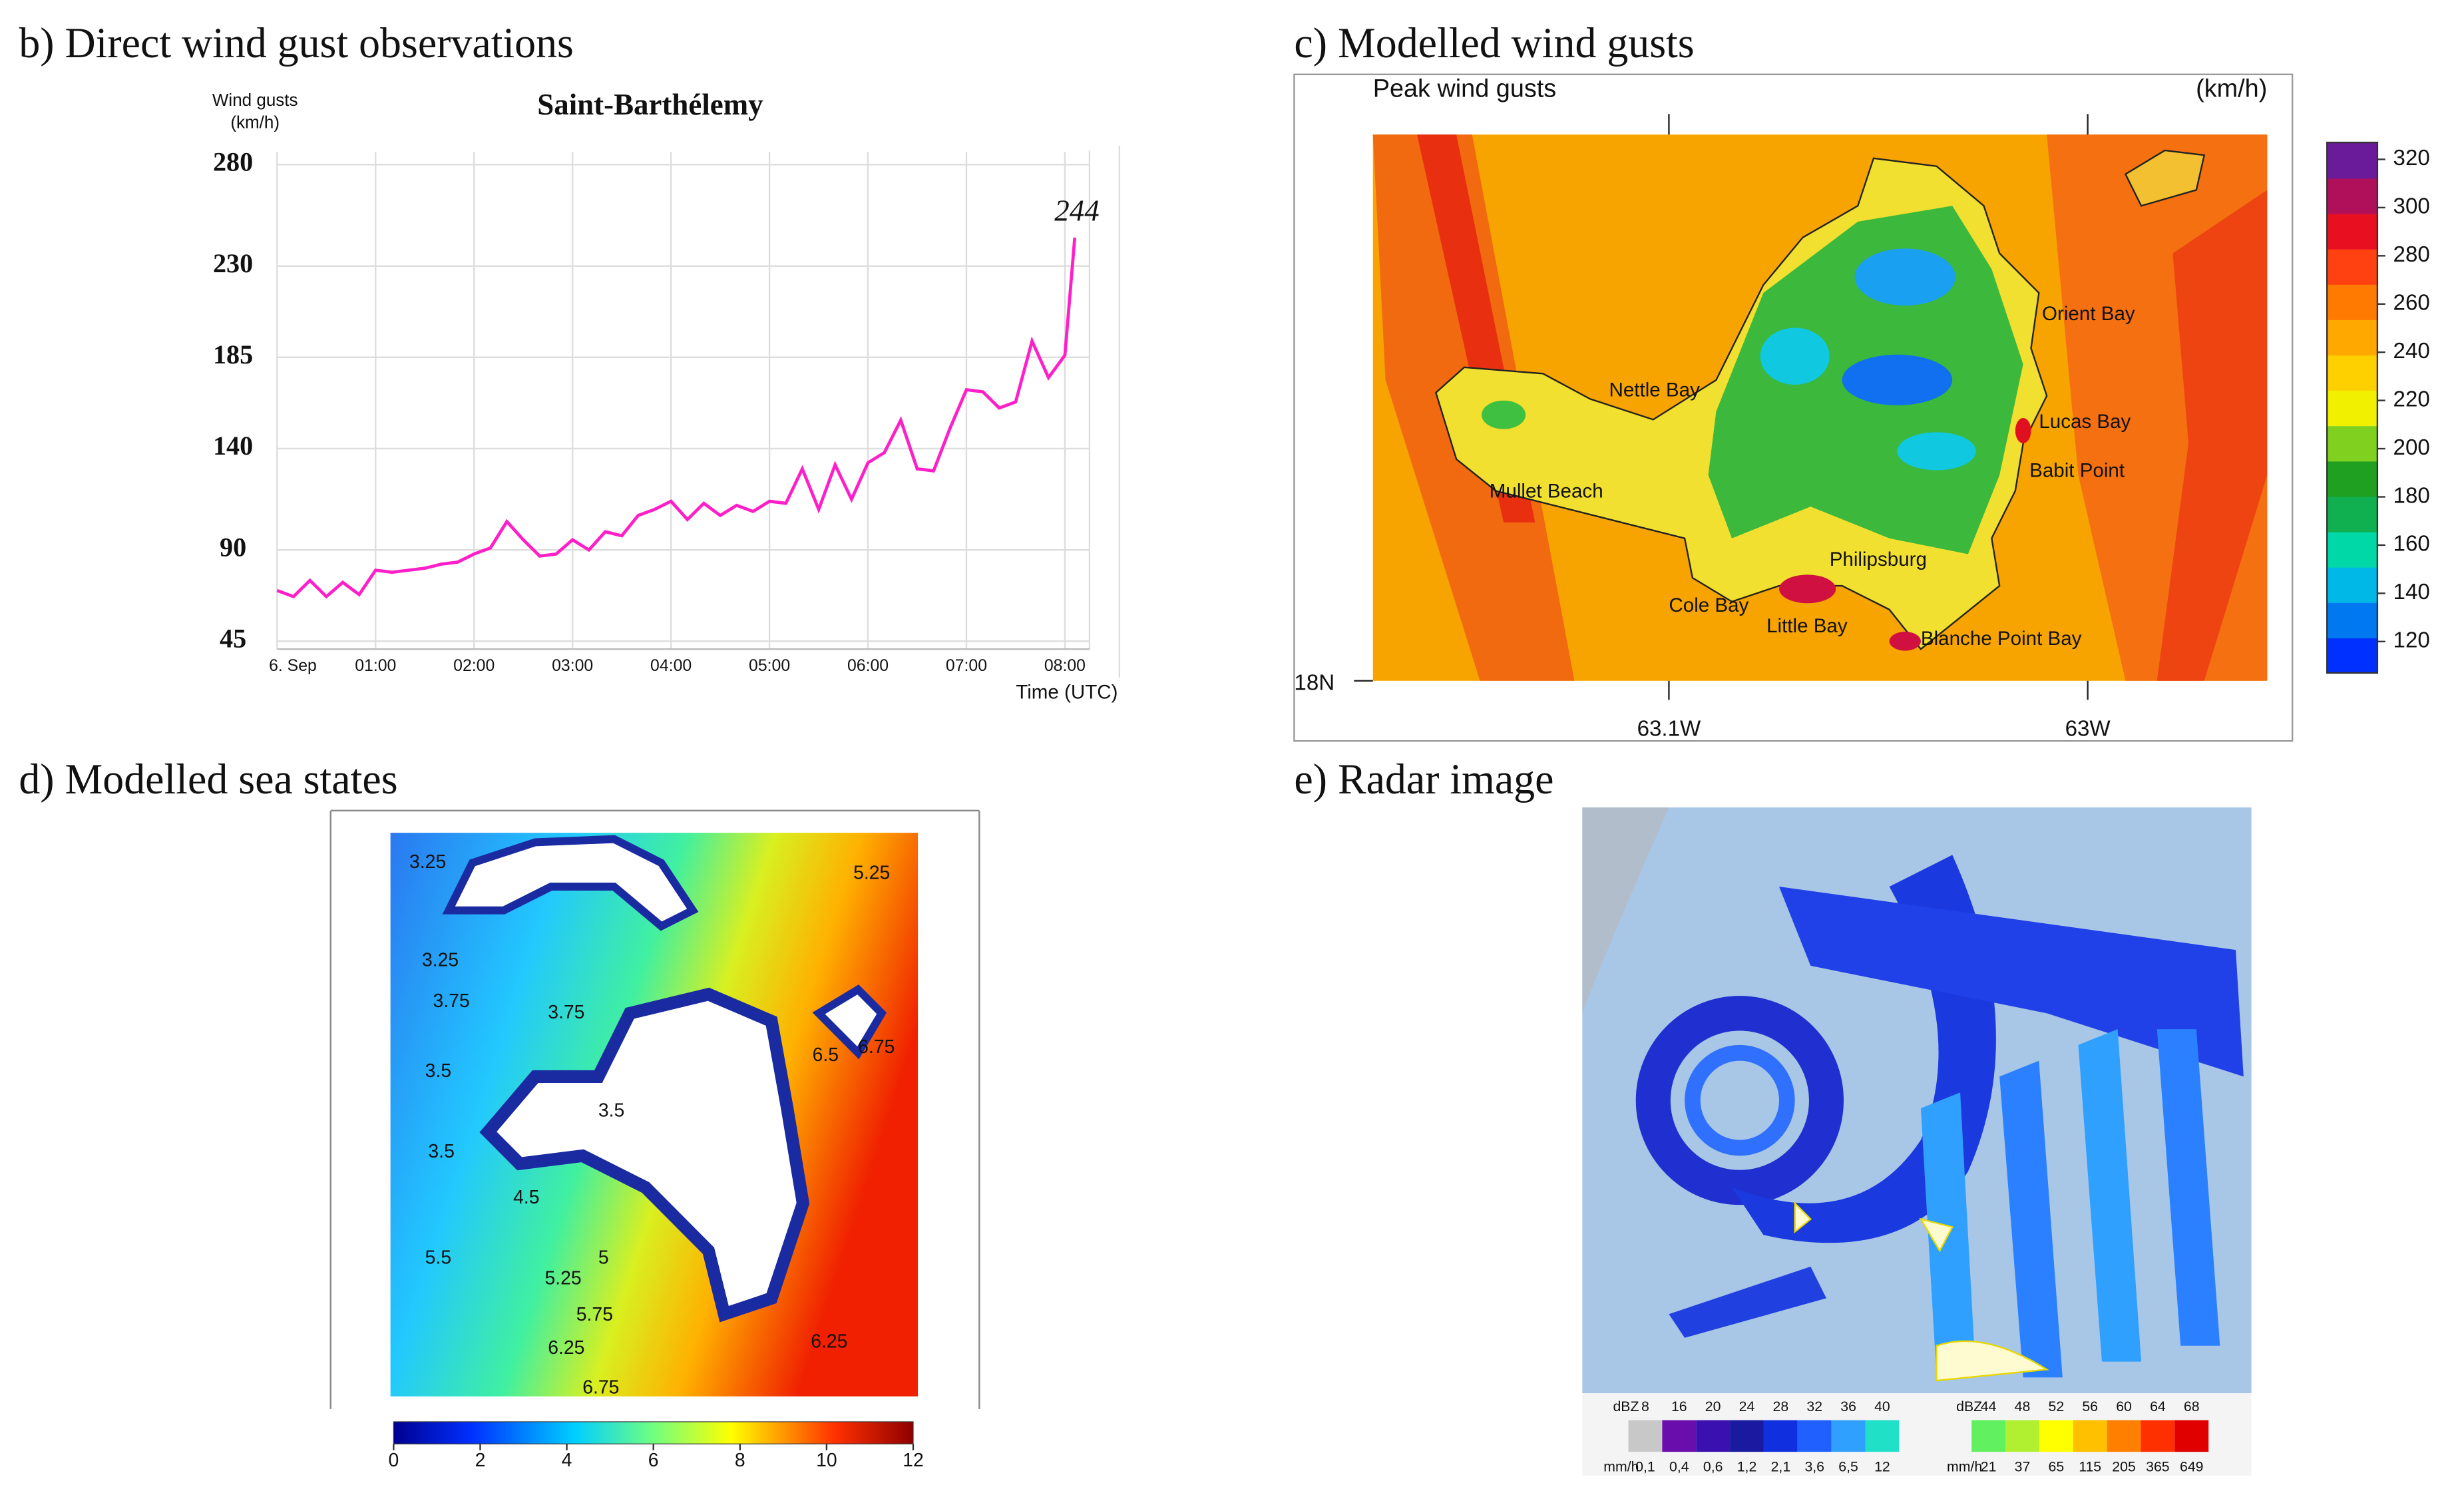  Describe the element at coordinates (296, 43) in the screenshot. I see `panel-title: b) Direct wind gust observations` at that location.